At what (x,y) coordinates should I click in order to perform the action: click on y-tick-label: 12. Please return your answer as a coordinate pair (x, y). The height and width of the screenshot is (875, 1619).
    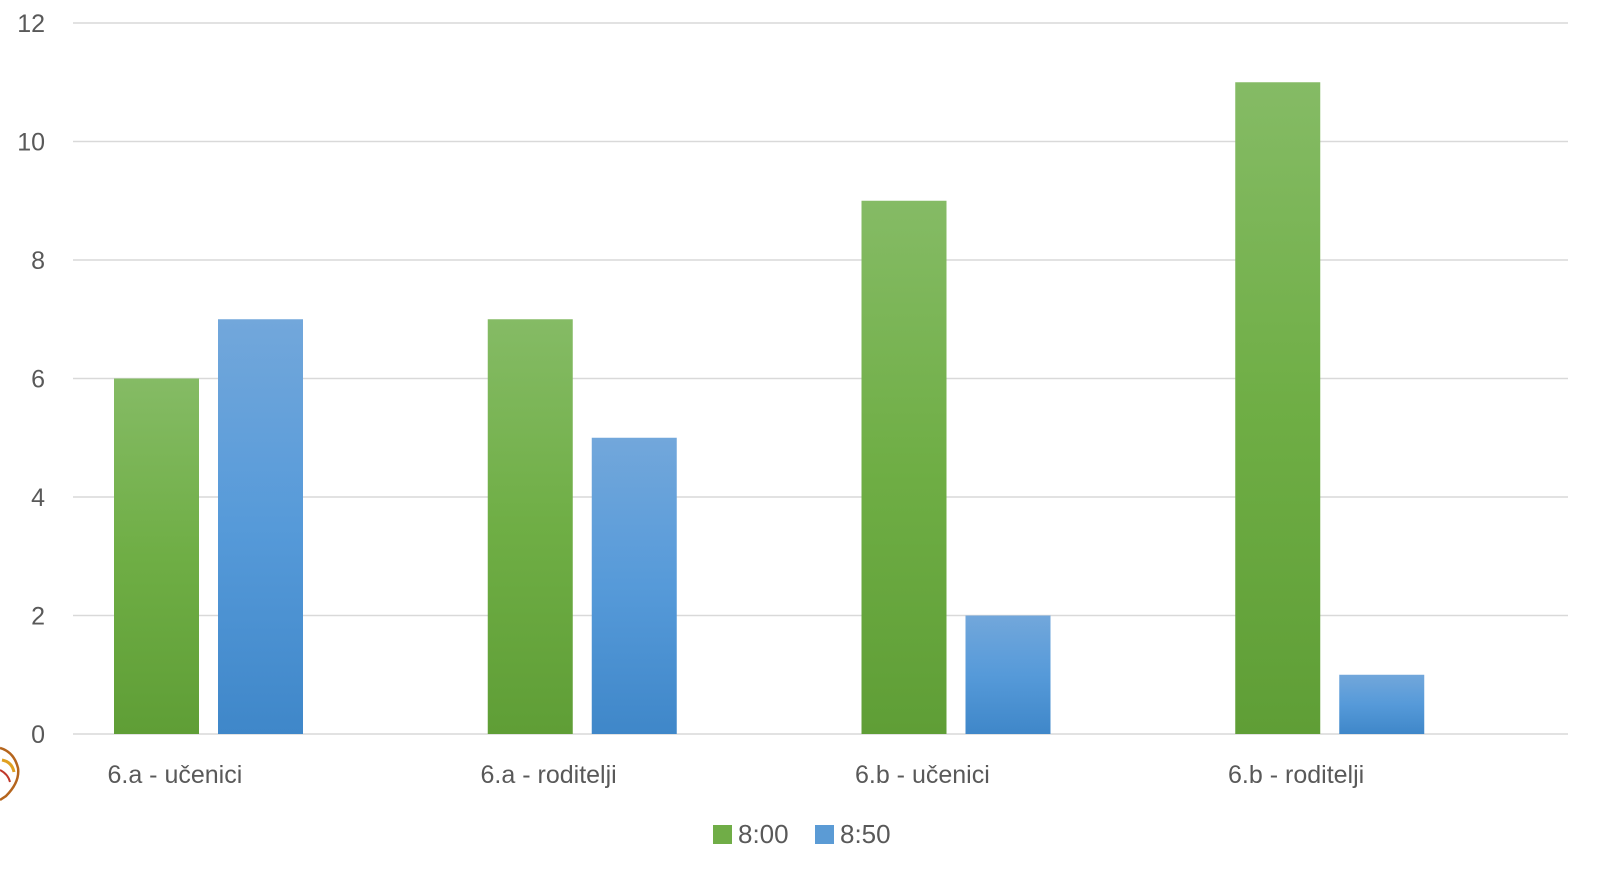
    Looking at the image, I should click on (31, 24).